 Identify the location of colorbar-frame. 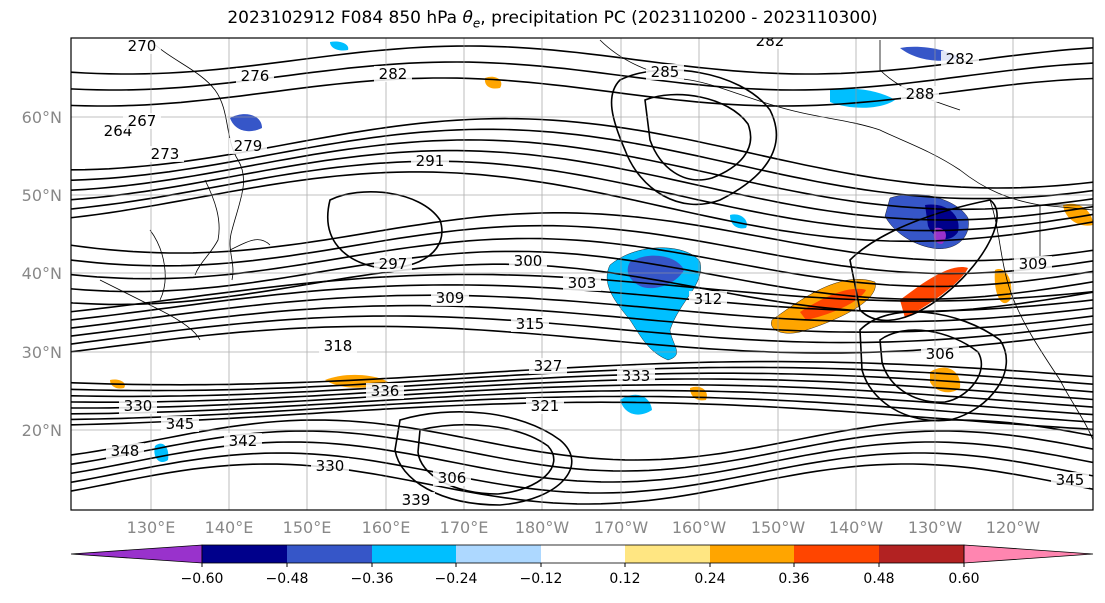
(583, 554).